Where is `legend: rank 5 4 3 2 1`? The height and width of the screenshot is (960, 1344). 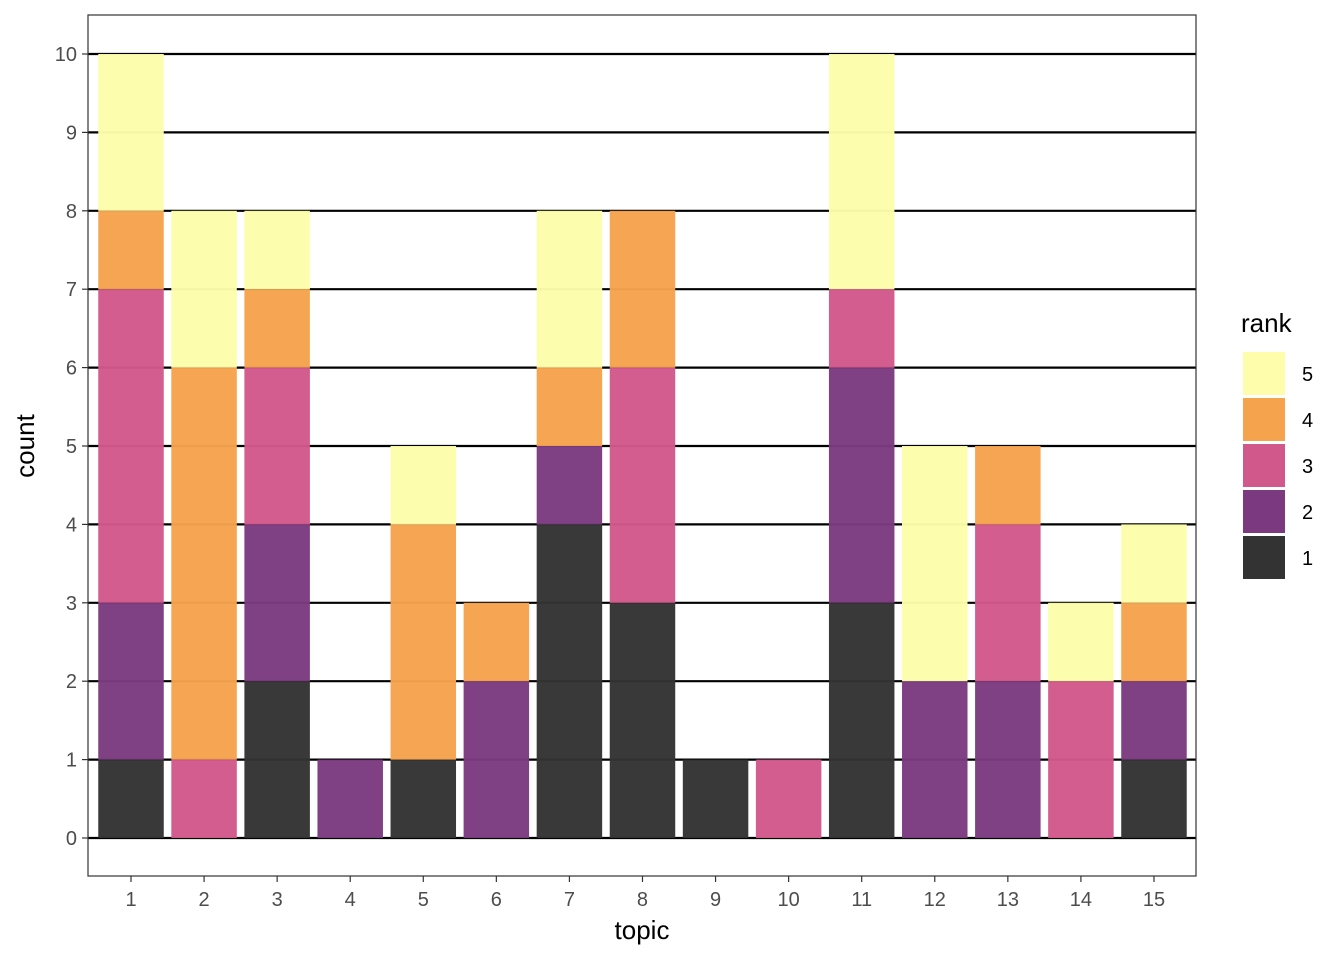 legend: rank 5 4 3 2 1 is located at coordinates (1277, 443).